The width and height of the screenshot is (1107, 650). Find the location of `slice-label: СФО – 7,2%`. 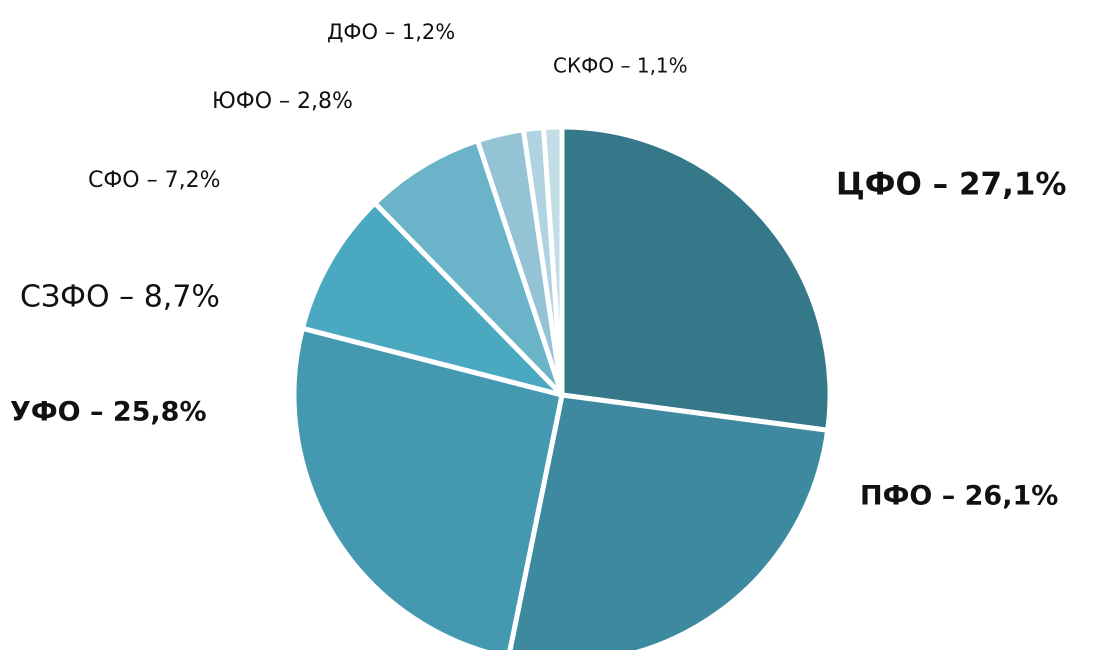

slice-label: СФО – 7,2% is located at coordinates (154, 180).